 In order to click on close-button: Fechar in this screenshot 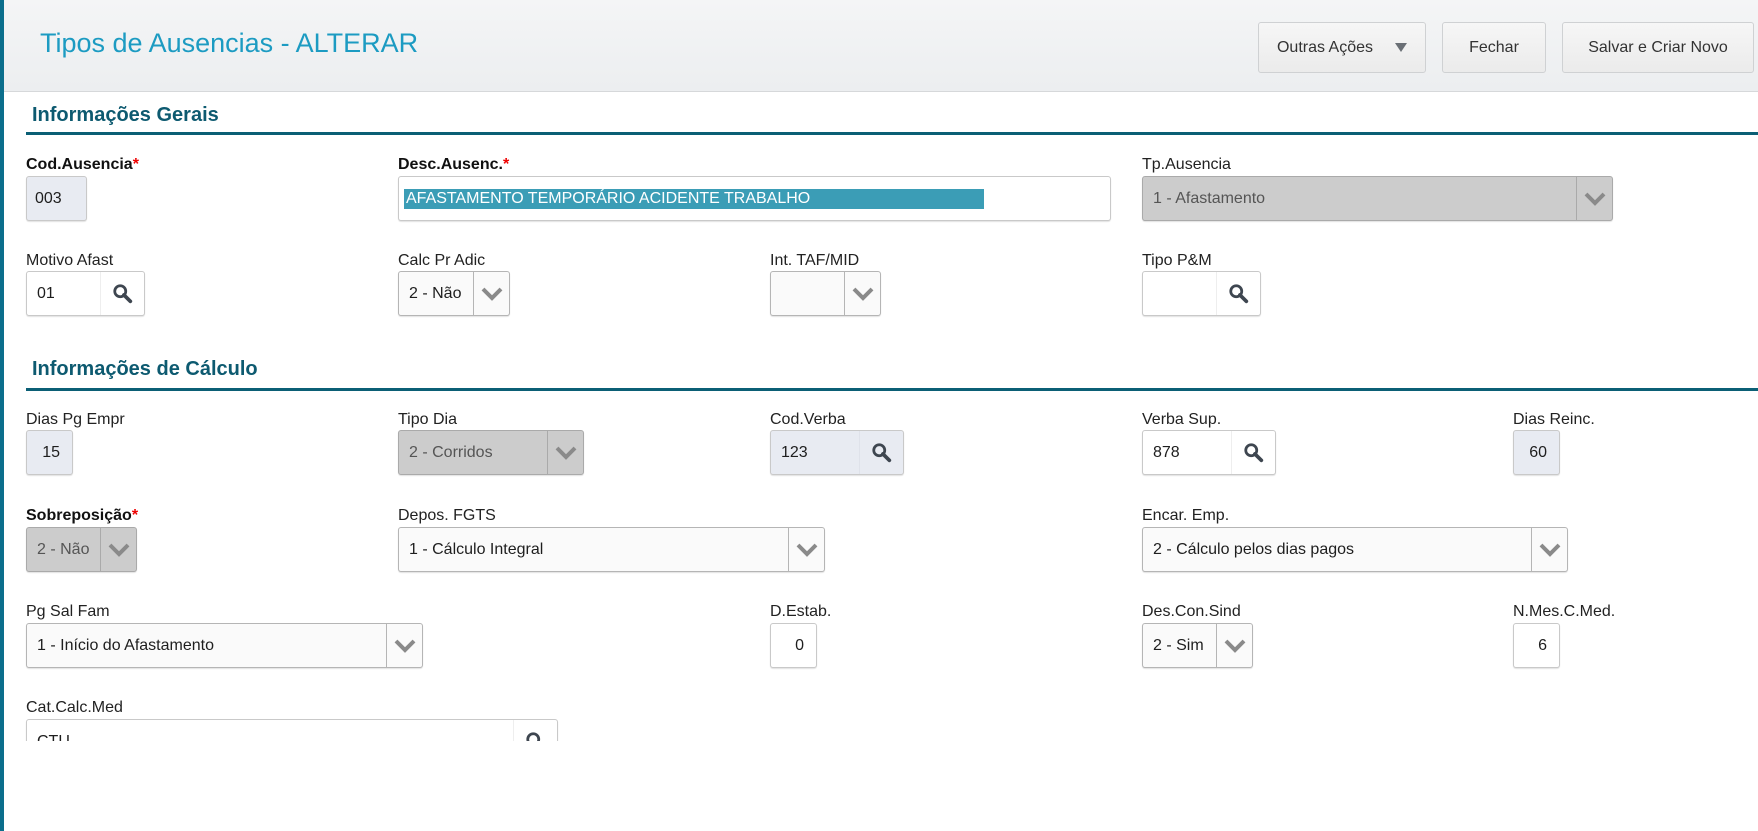, I will do `click(1494, 47)`.